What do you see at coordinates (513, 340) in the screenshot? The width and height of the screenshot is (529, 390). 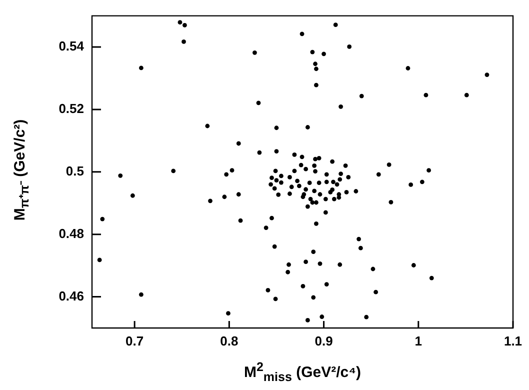 I see `x-tick-label: 1.1` at bounding box center [513, 340].